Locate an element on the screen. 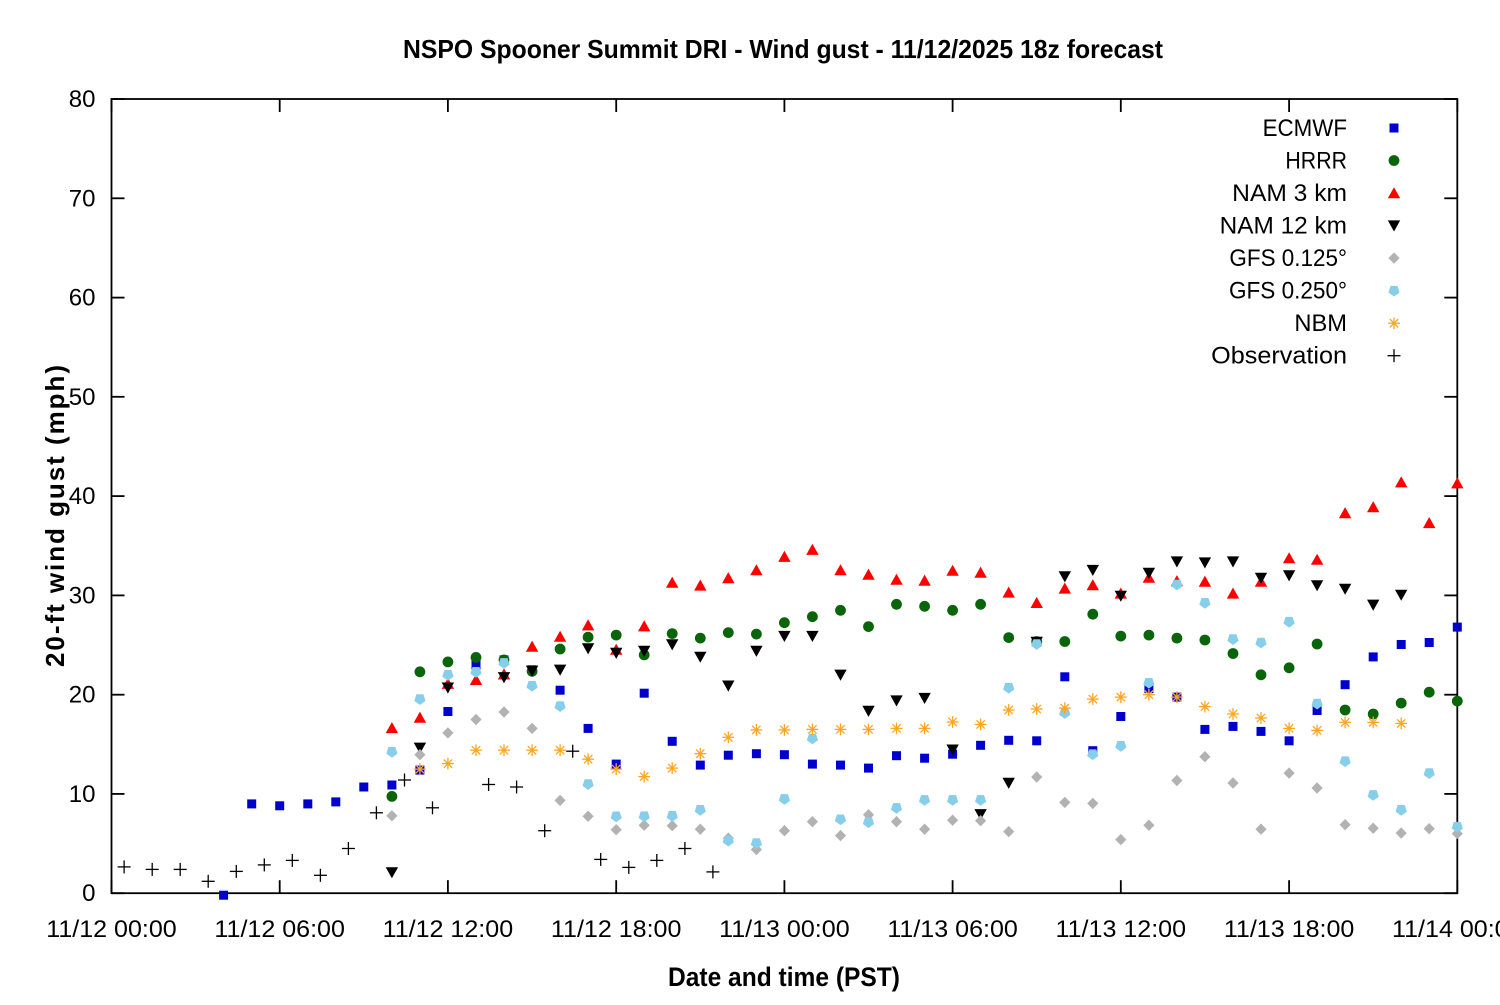 This screenshot has width=1500, height=1005. svg-text: NBM is located at coordinates (1320, 323).